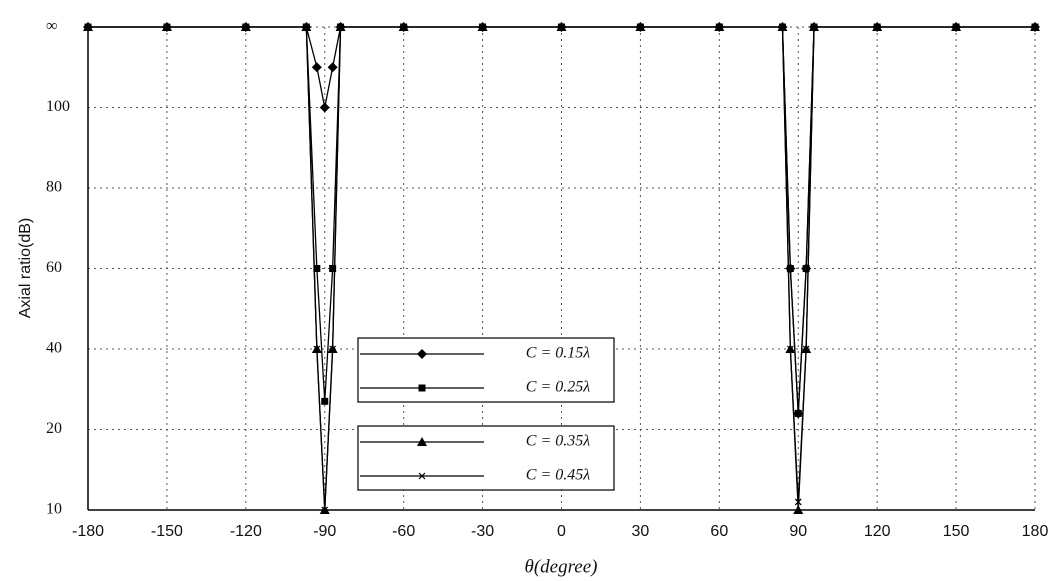  What do you see at coordinates (558, 475) in the screenshot?
I see `legend-label: C = 0.45λ` at bounding box center [558, 475].